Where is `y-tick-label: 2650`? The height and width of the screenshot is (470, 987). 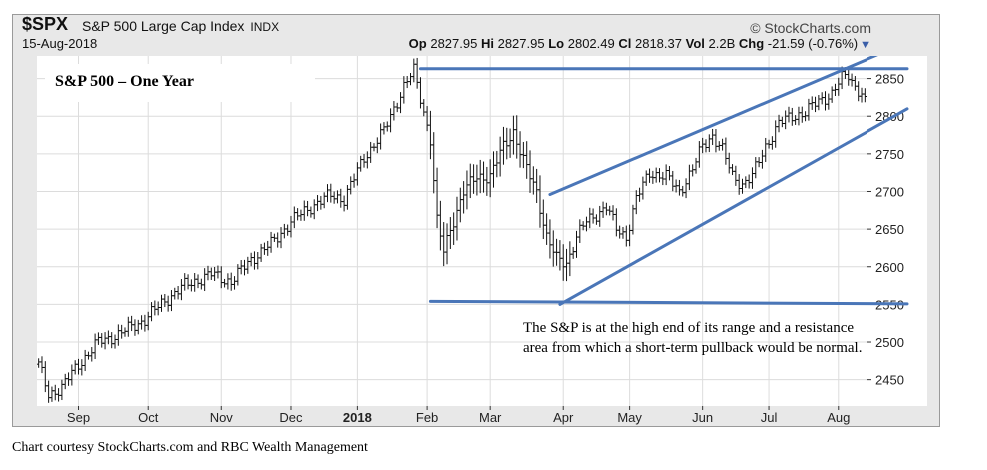 y-tick-label: 2650 is located at coordinates (889, 229).